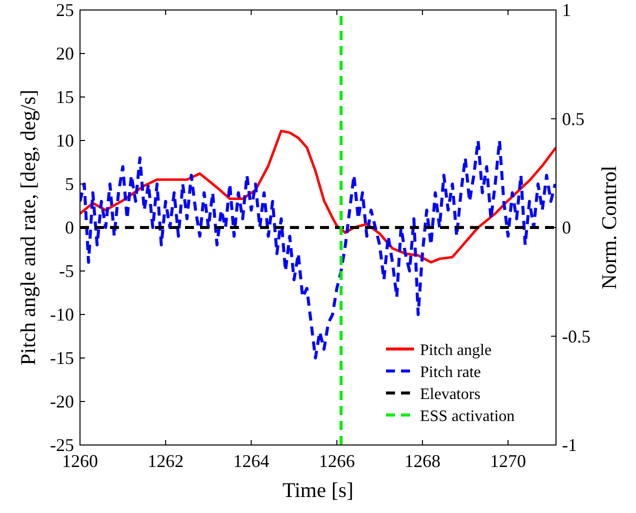 Image resolution: width=636 pixels, height=513 pixels. Describe the element at coordinates (456, 350) in the screenshot. I see `legend-label: Pitch angle` at that location.